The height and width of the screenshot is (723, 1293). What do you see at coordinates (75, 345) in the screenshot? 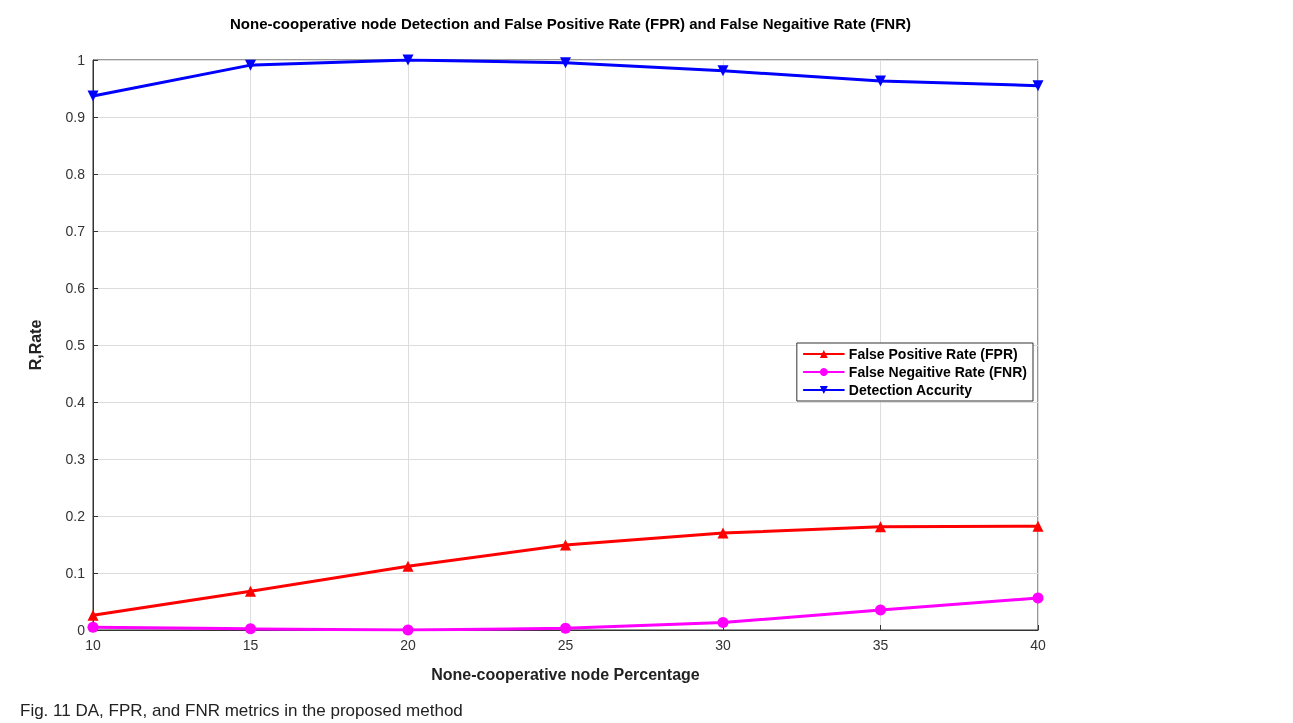
I see `y-tick-label: 0.5` at bounding box center [75, 345].